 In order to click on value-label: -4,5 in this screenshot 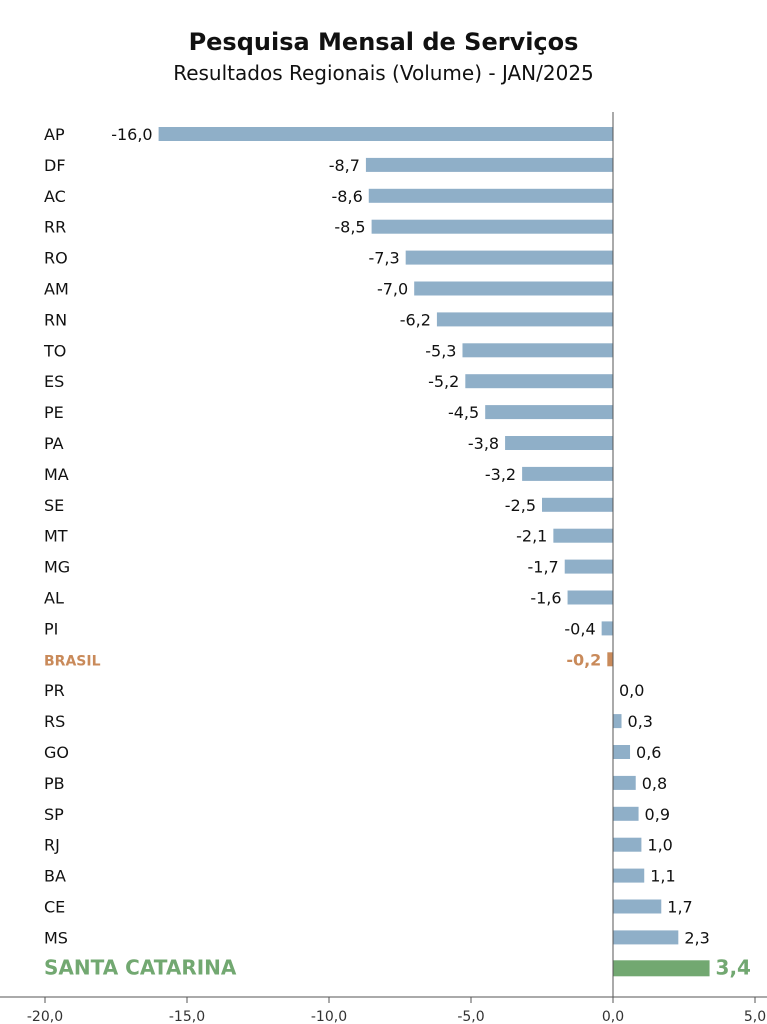, I will do `click(463, 412)`.